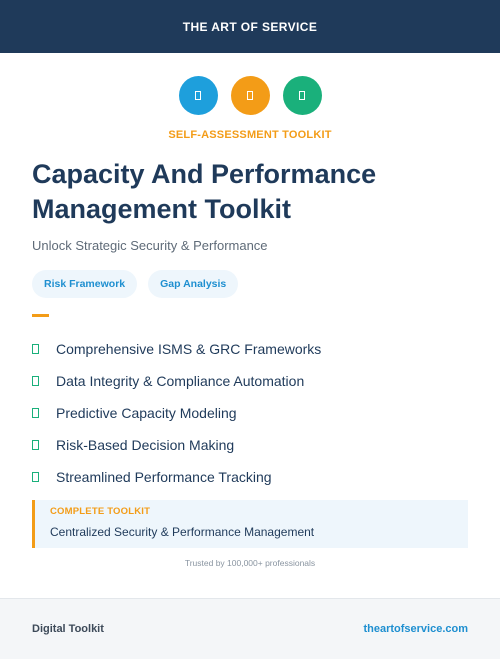 The width and height of the screenshot is (500, 659). I want to click on feature-text: Predictive Capacity Modeling, so click(146, 413).